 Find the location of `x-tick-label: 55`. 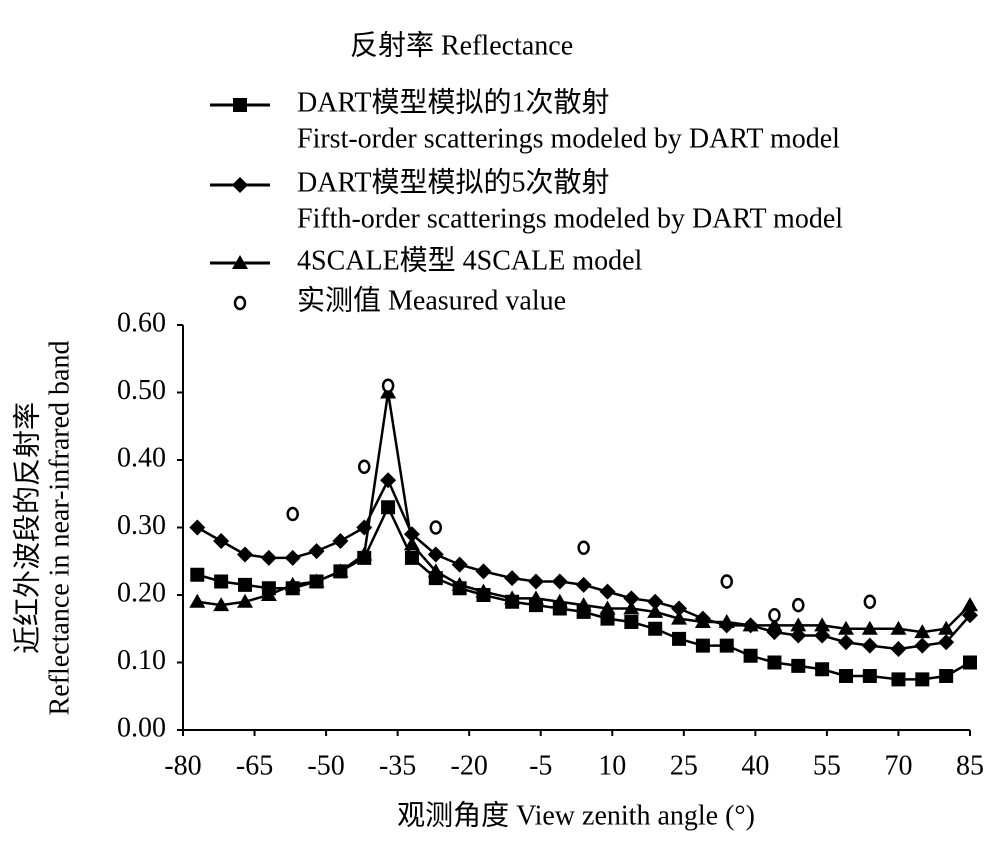

x-tick-label: 55 is located at coordinates (827, 765).